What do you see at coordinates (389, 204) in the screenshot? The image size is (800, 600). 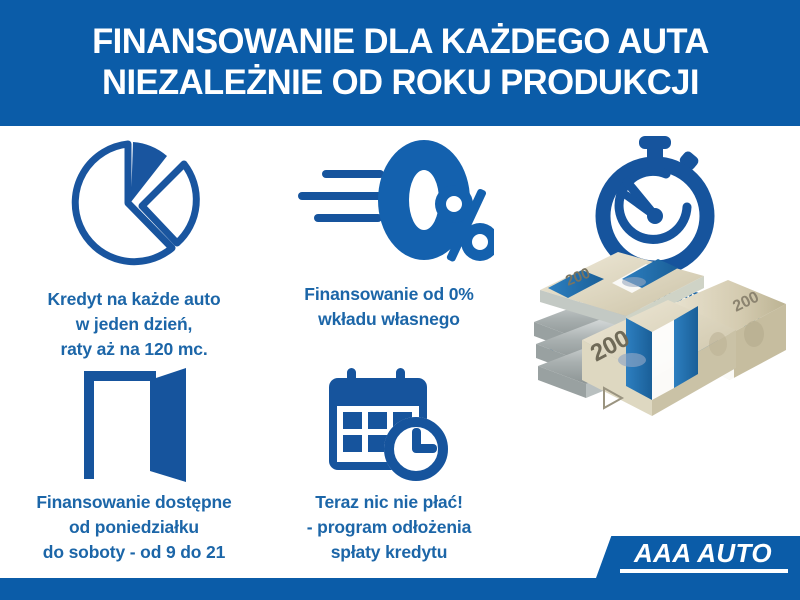 I see `zero-percent-icon` at bounding box center [389, 204].